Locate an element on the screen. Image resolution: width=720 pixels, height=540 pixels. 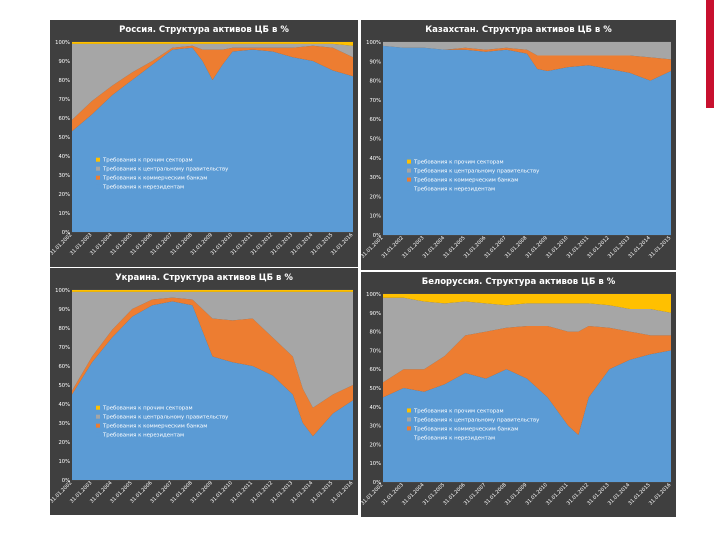
chart-title: Россия. Структура активов ЦБ в % is located at coordinates (204, 30).